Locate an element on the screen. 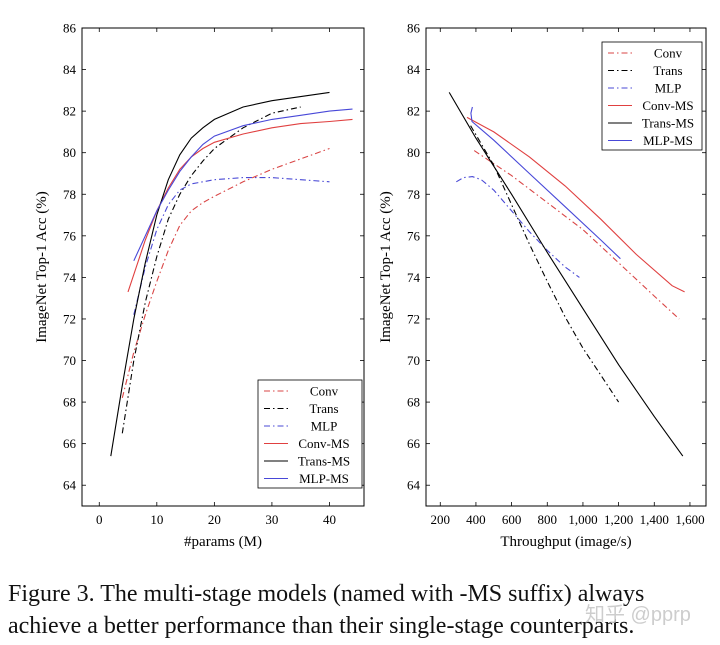 Image resolution: width=720 pixels, height=645 pixels. x-tick-label: 200 is located at coordinates (441, 519).